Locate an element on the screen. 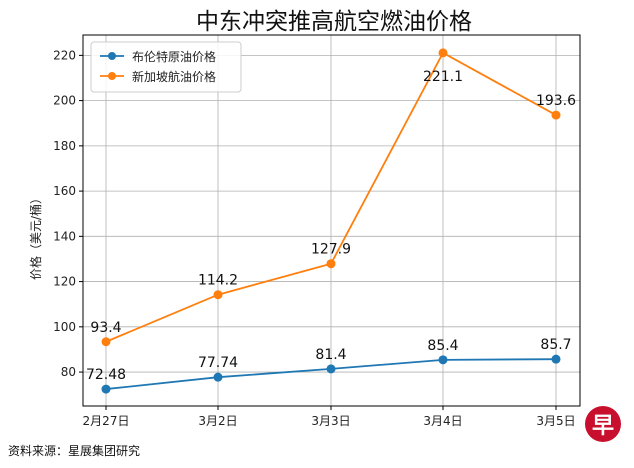 This screenshot has height=468, width=634. chart-title: 中东冲突推高航空燃油价格 is located at coordinates (334, 22).